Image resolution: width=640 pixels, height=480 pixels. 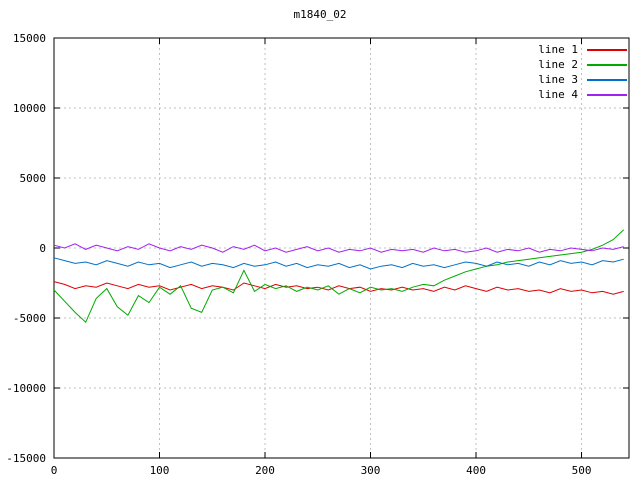 I want to click on svg-text: 5000, so click(x=33, y=178).